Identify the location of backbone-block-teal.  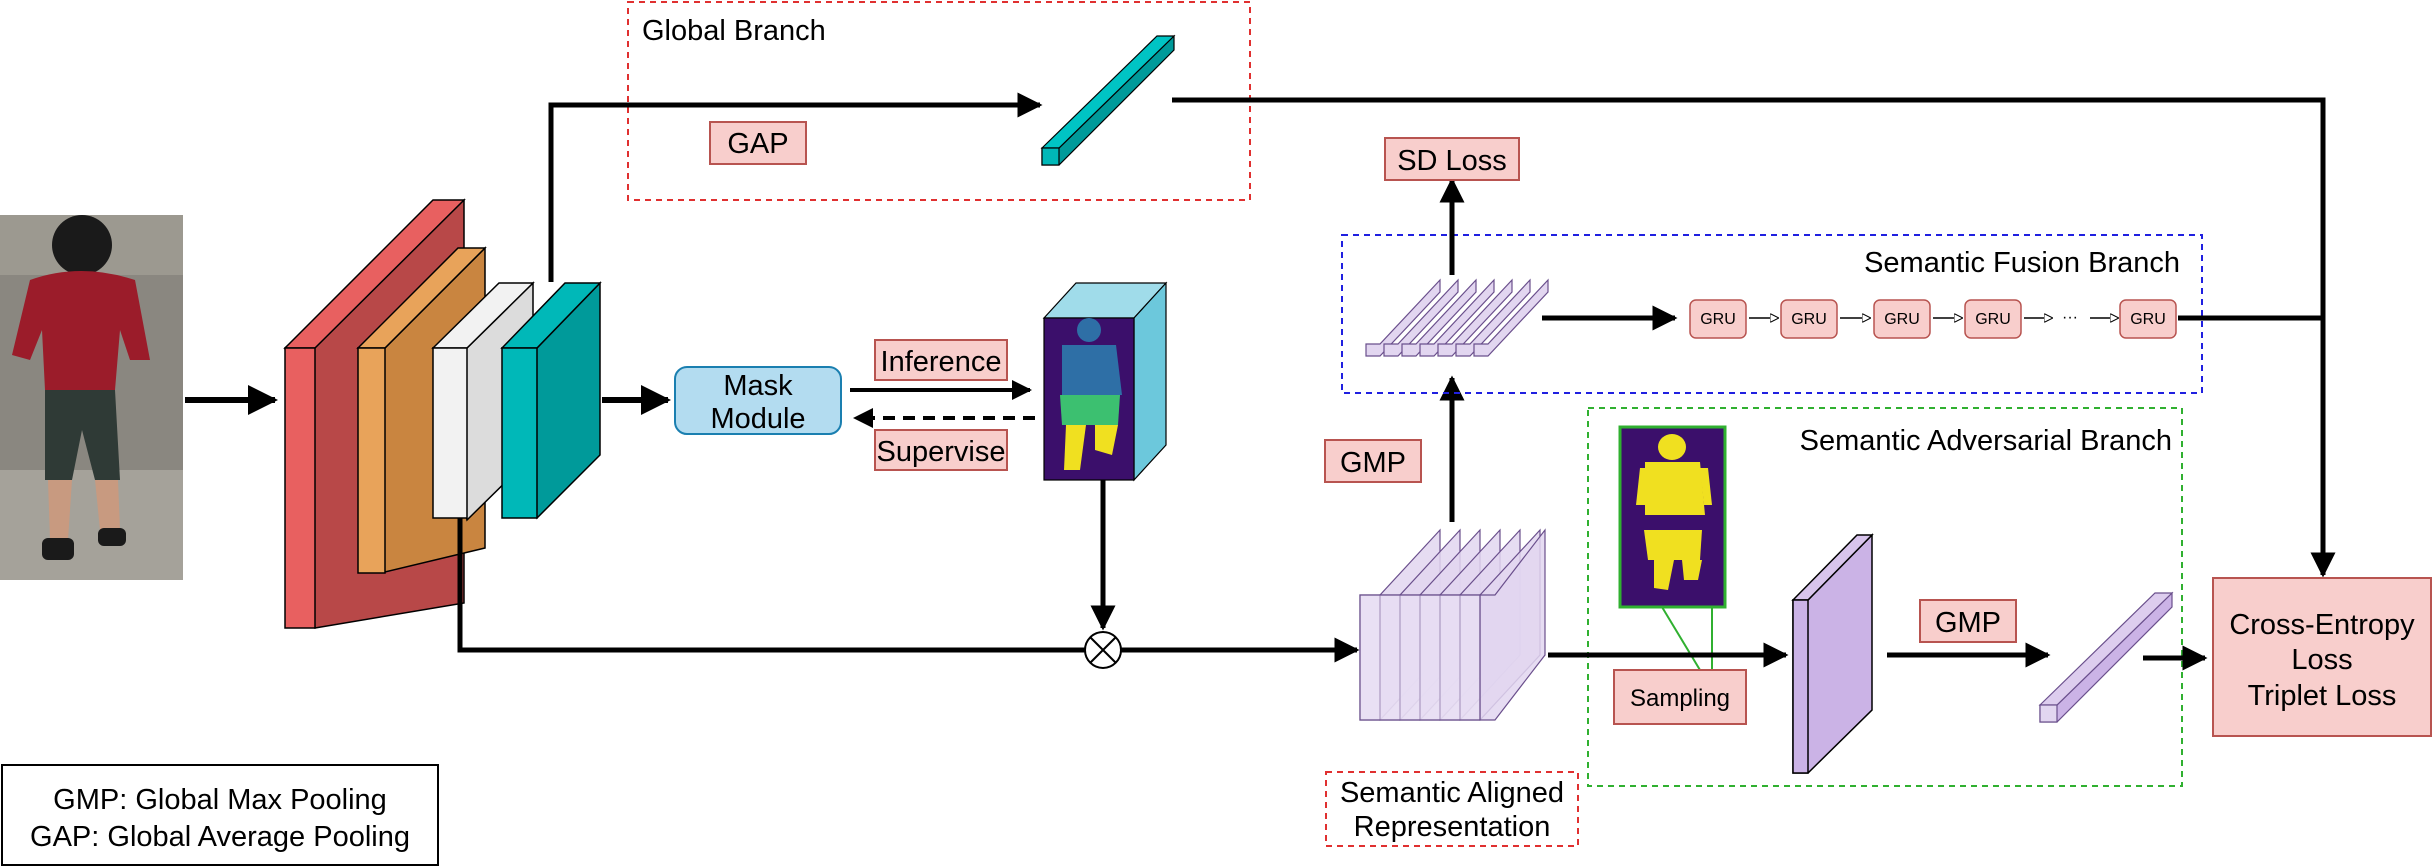
(551, 400).